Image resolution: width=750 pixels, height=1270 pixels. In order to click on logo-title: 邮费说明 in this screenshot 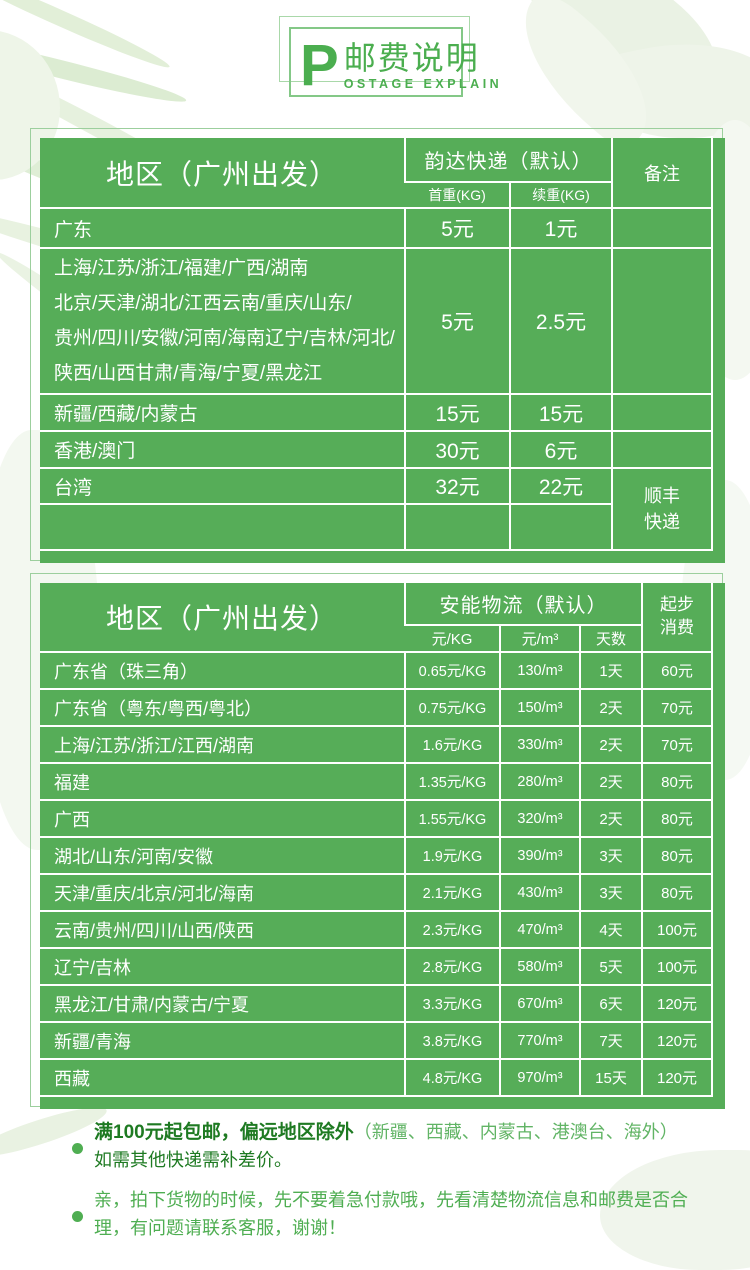, I will do `click(411, 58)`.